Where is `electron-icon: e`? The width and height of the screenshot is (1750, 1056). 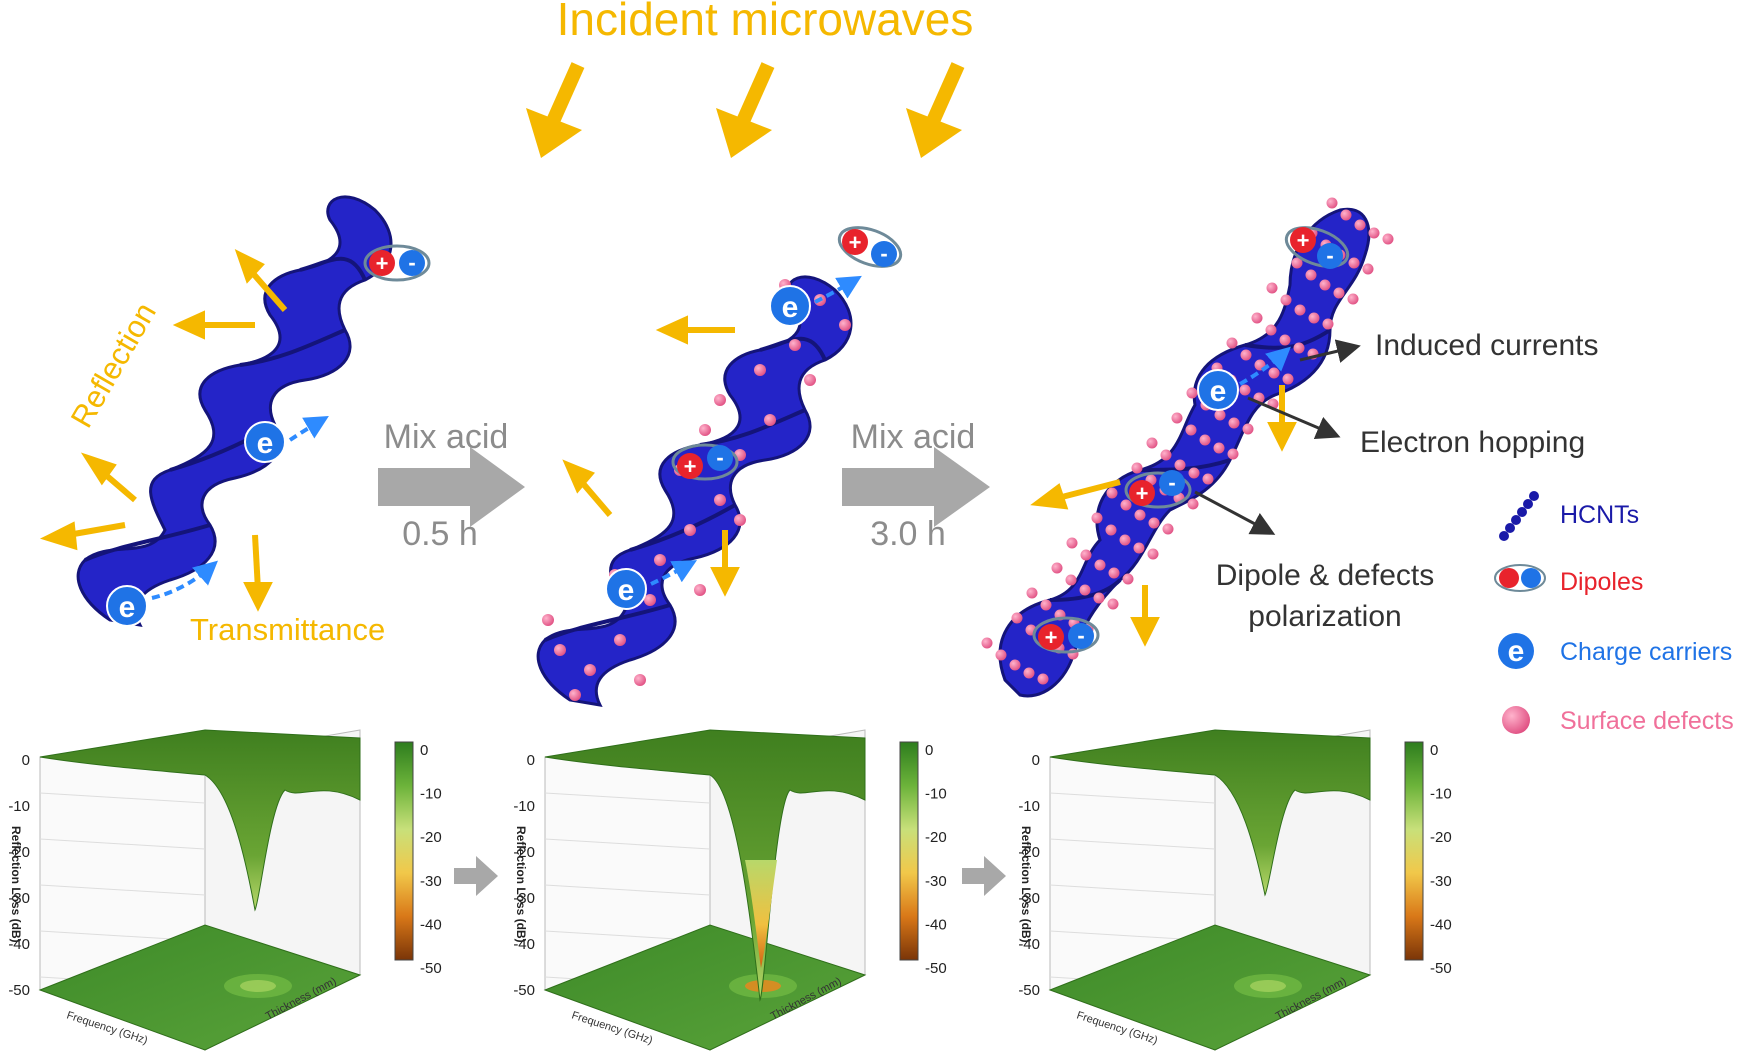 electron-icon: e is located at coordinates (1516, 651).